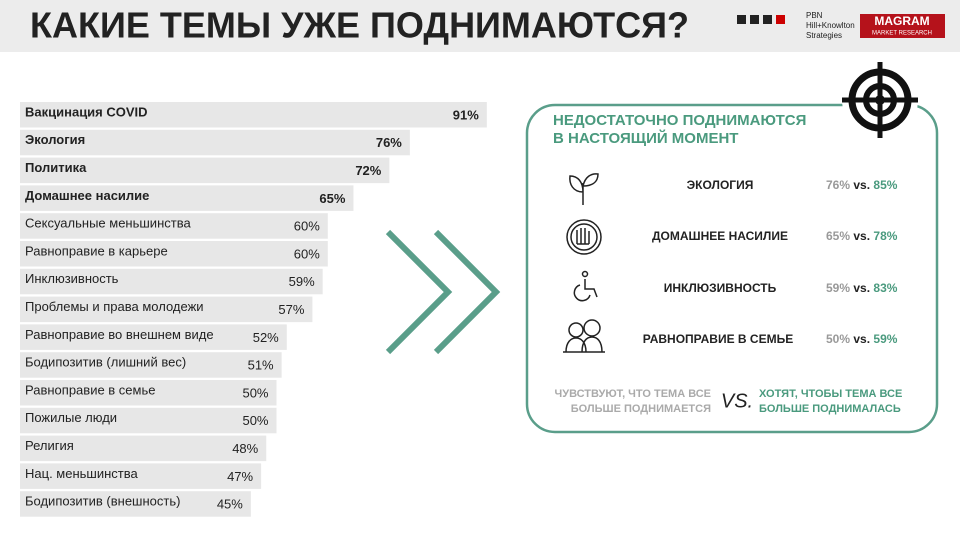 This screenshot has width=960, height=540. I want to click on category-label: Равноправие в карьере, so click(96, 250).